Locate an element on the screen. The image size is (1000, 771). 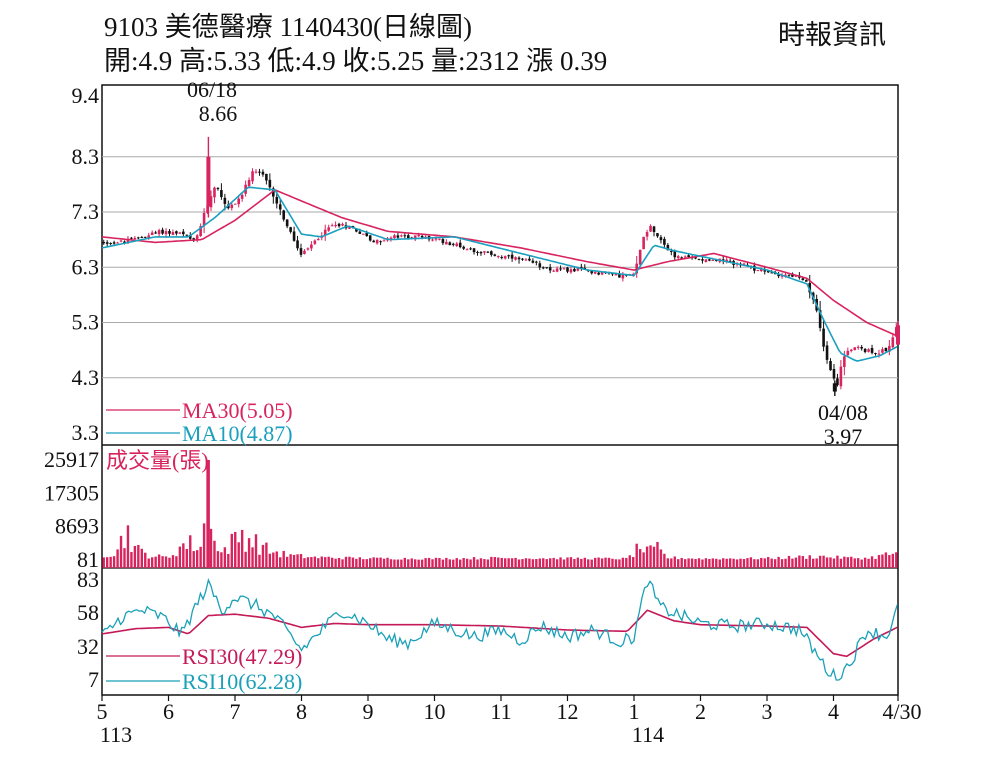
rsi-tick-label: 32 is located at coordinates (88, 646).